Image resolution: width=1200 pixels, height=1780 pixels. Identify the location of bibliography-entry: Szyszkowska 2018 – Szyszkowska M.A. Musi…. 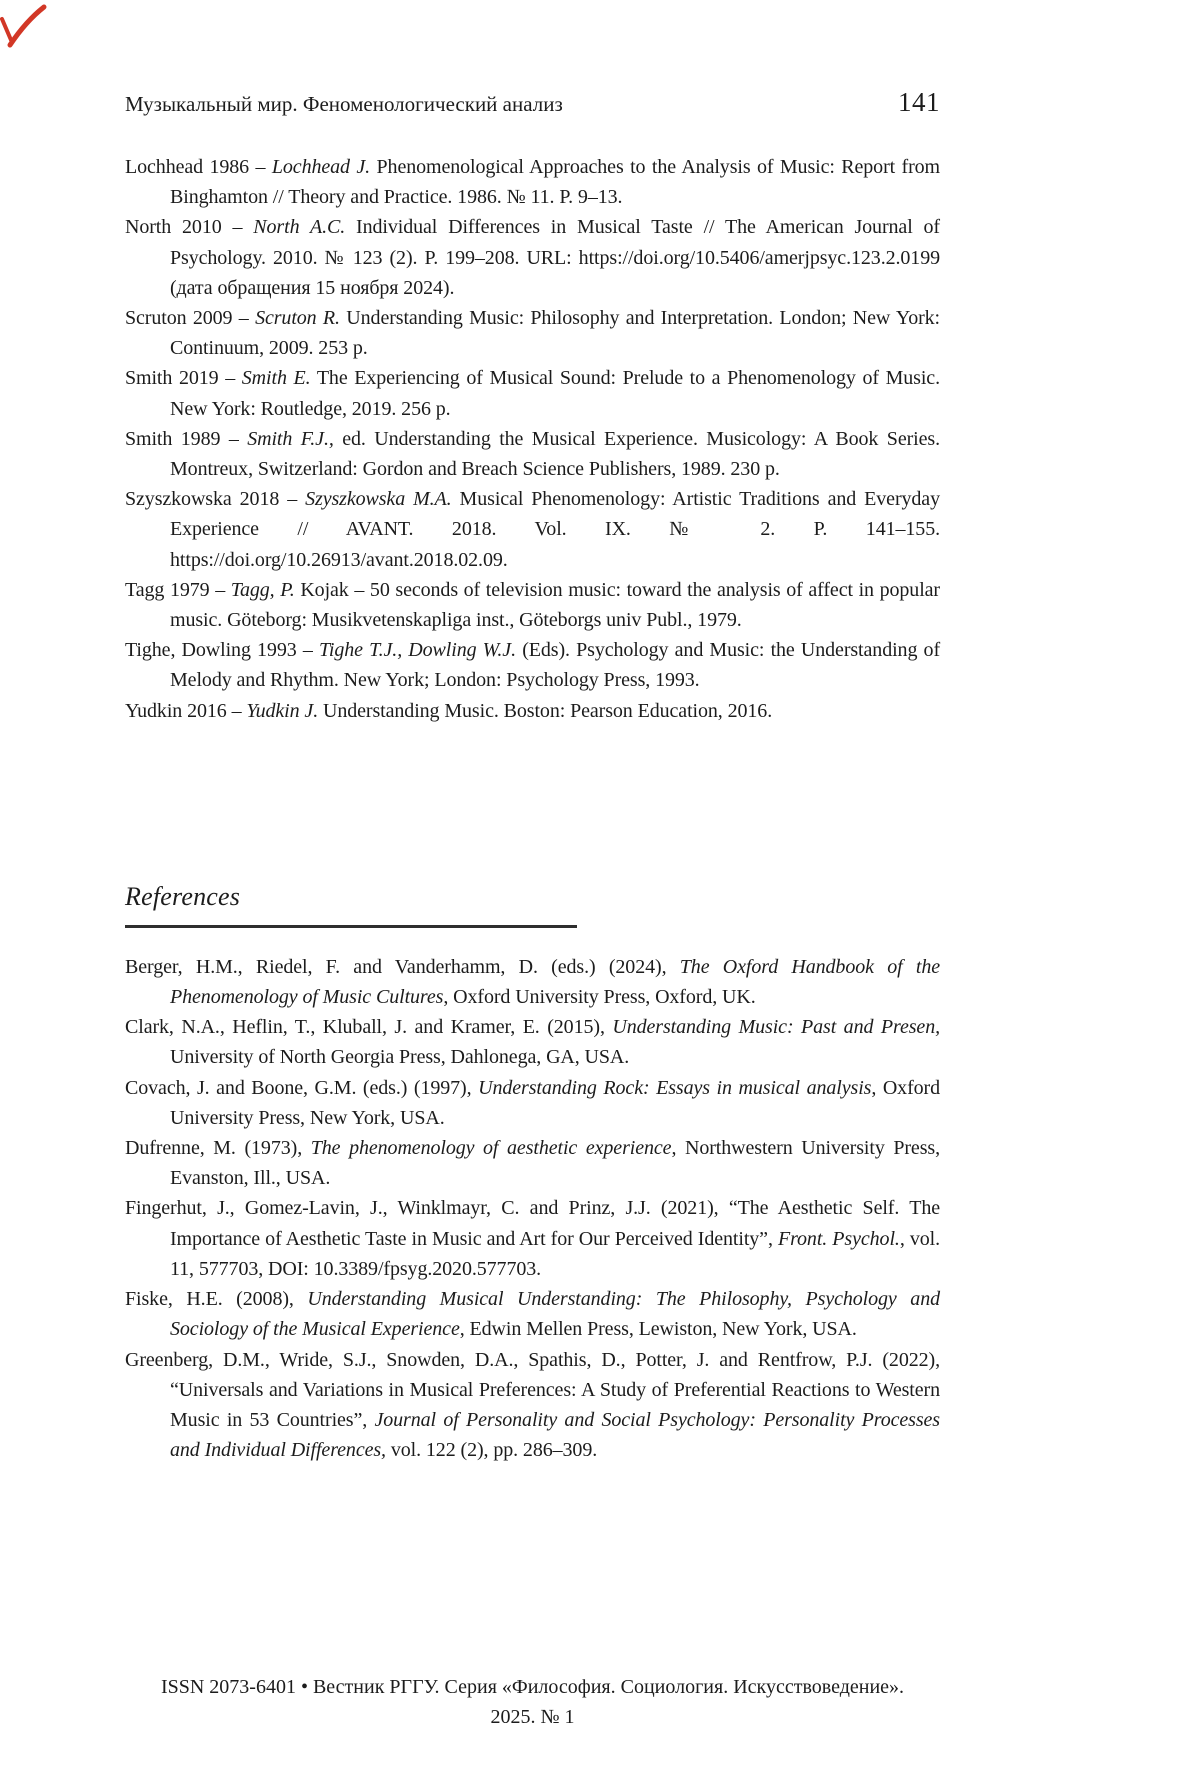
(532, 529).